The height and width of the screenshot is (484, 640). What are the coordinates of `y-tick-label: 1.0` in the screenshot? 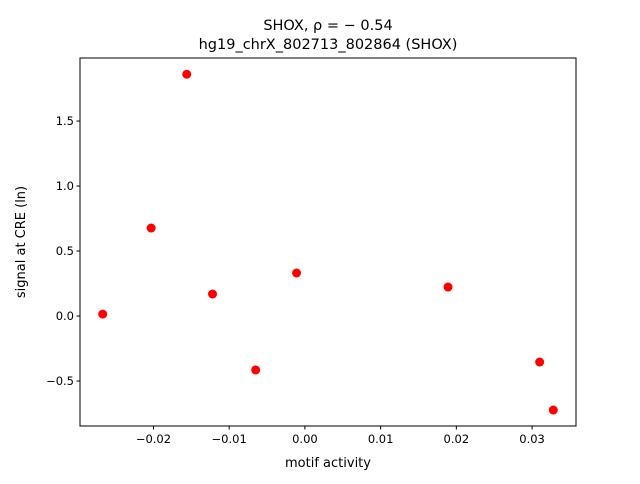 It's located at (65, 186).